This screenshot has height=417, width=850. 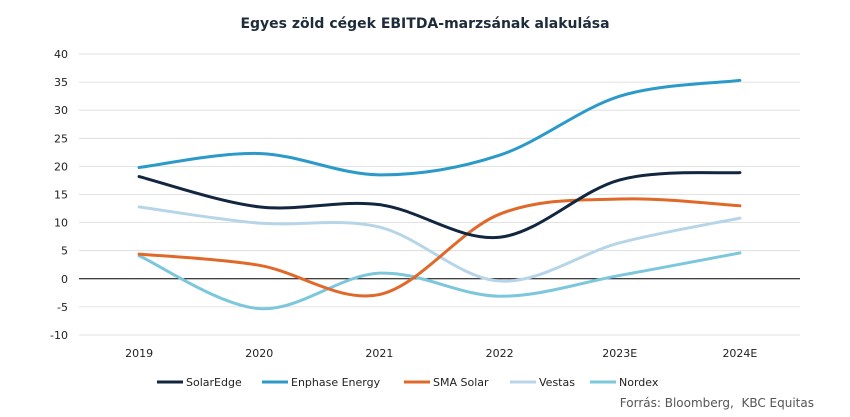 What do you see at coordinates (61, 138) in the screenshot?
I see `y-tick-label: 25` at bounding box center [61, 138].